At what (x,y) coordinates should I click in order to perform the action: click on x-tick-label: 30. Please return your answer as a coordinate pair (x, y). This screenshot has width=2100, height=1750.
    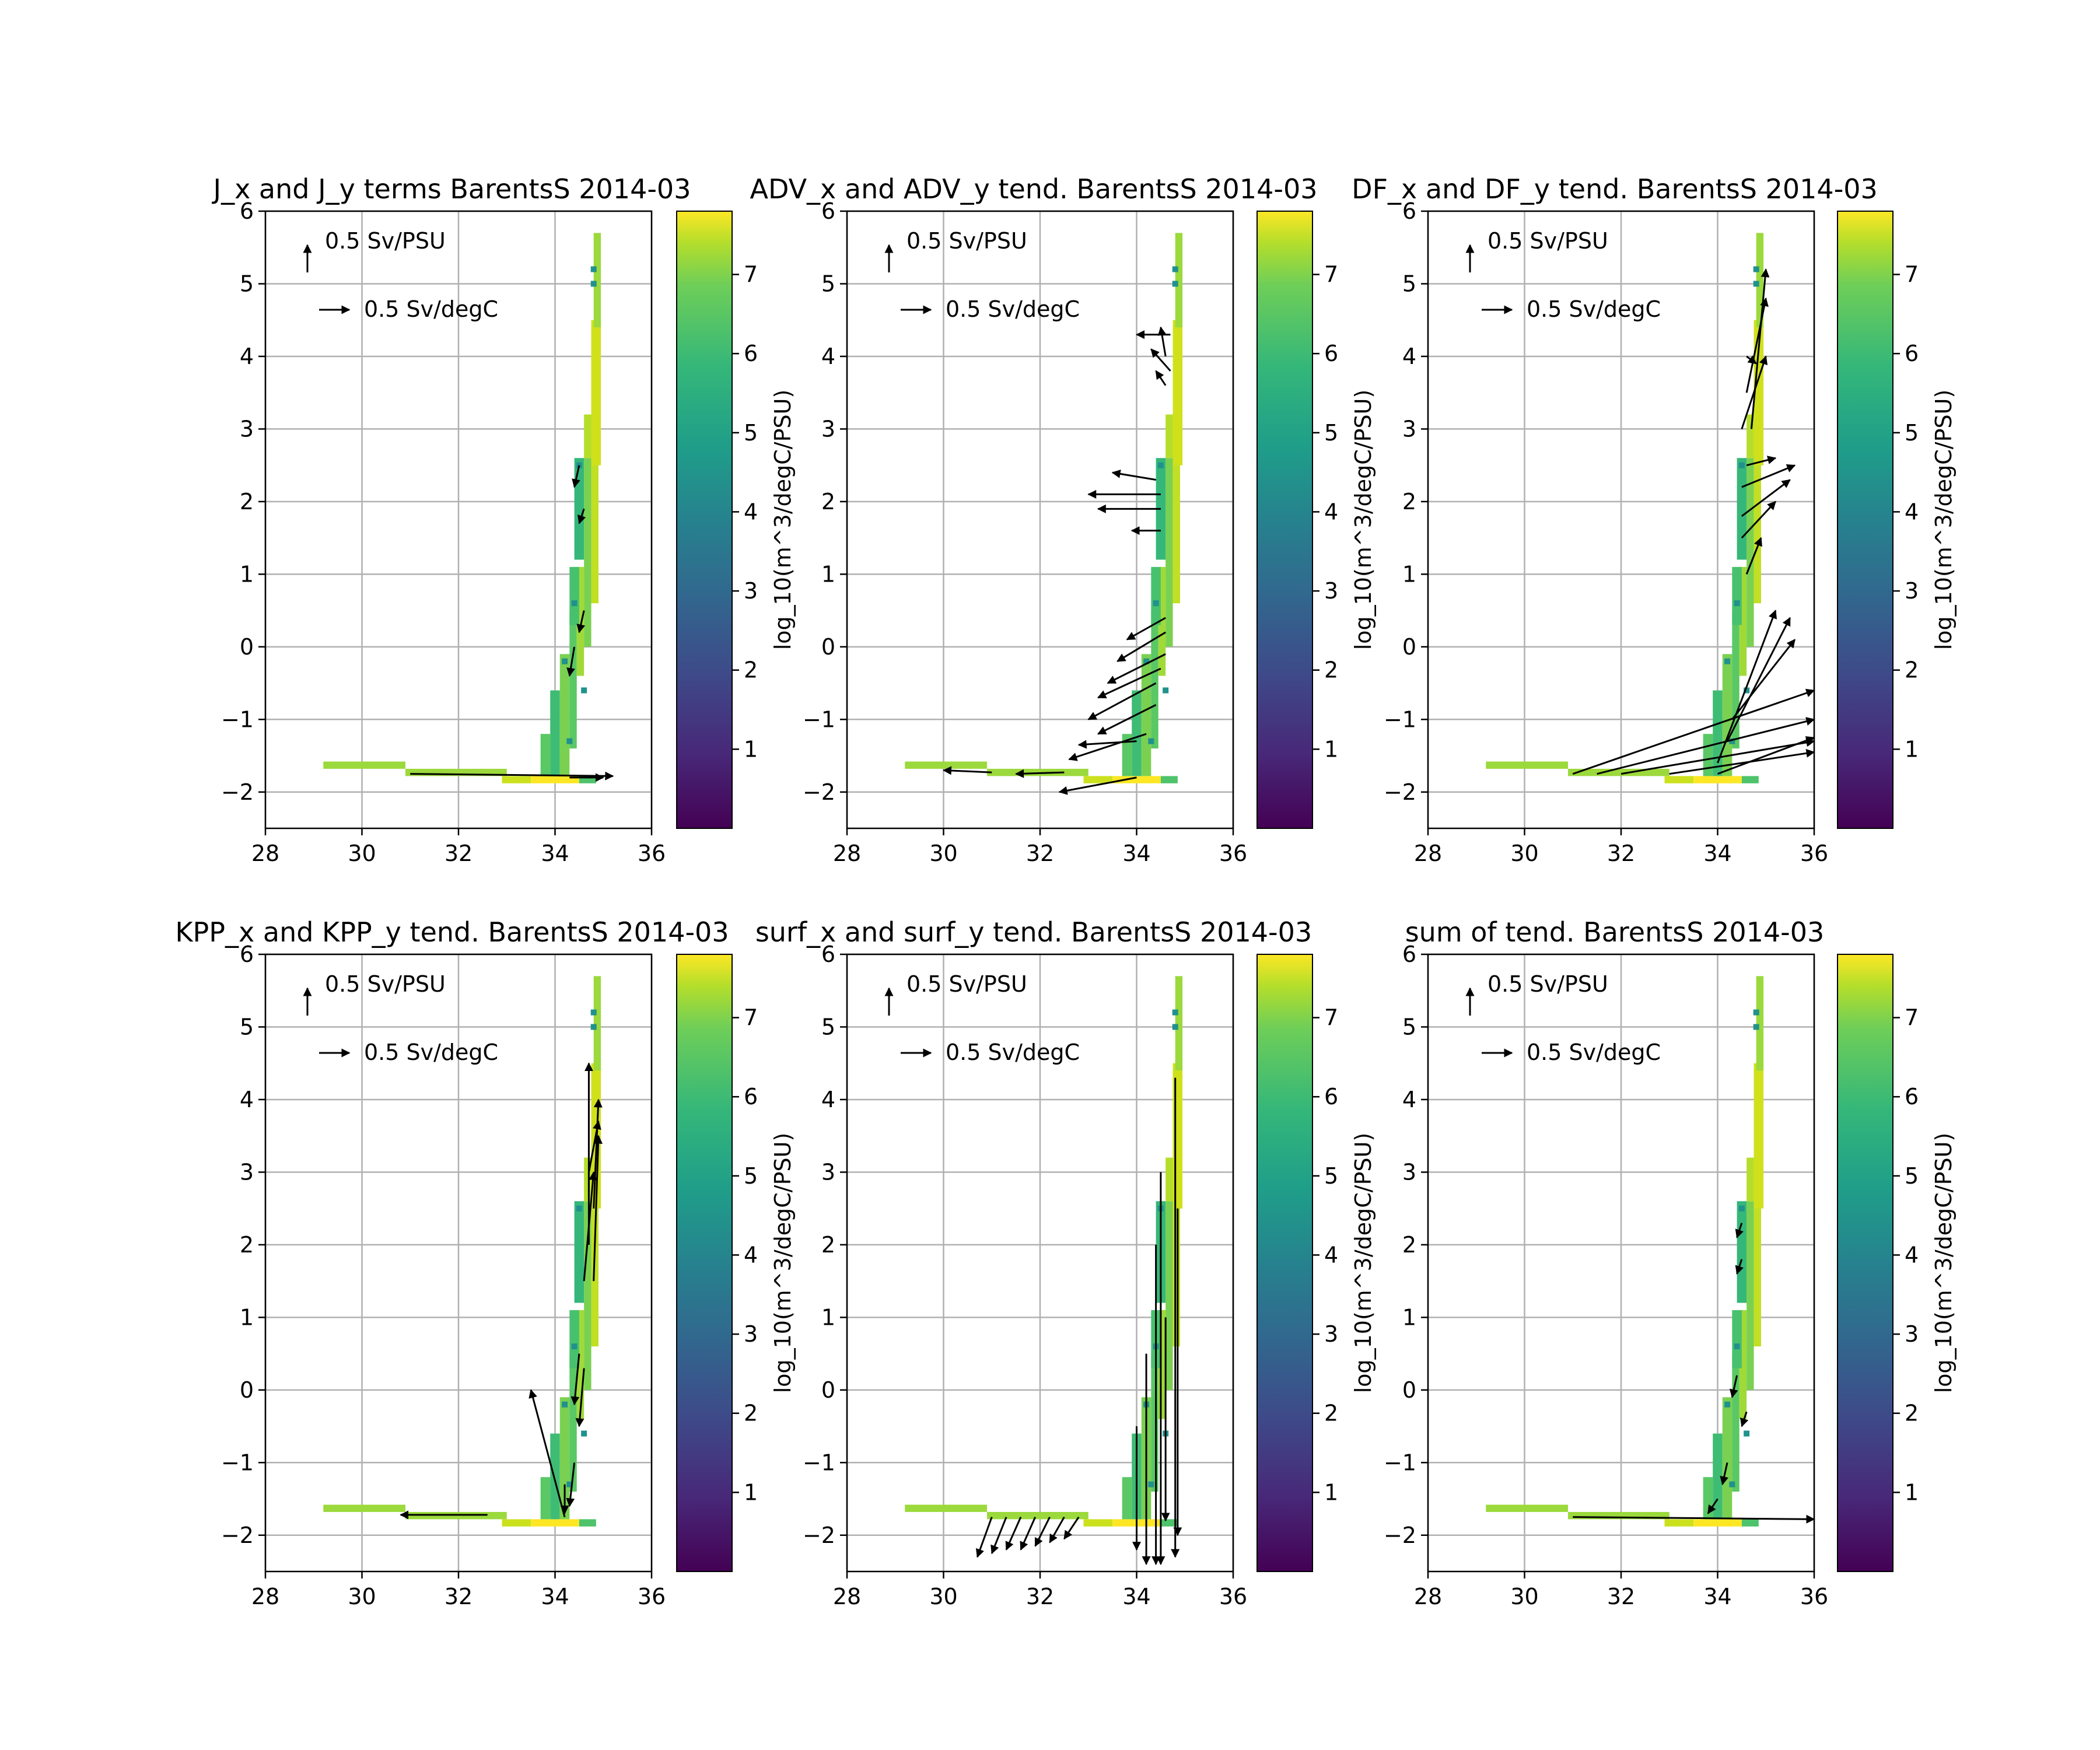
    Looking at the image, I should click on (1524, 853).